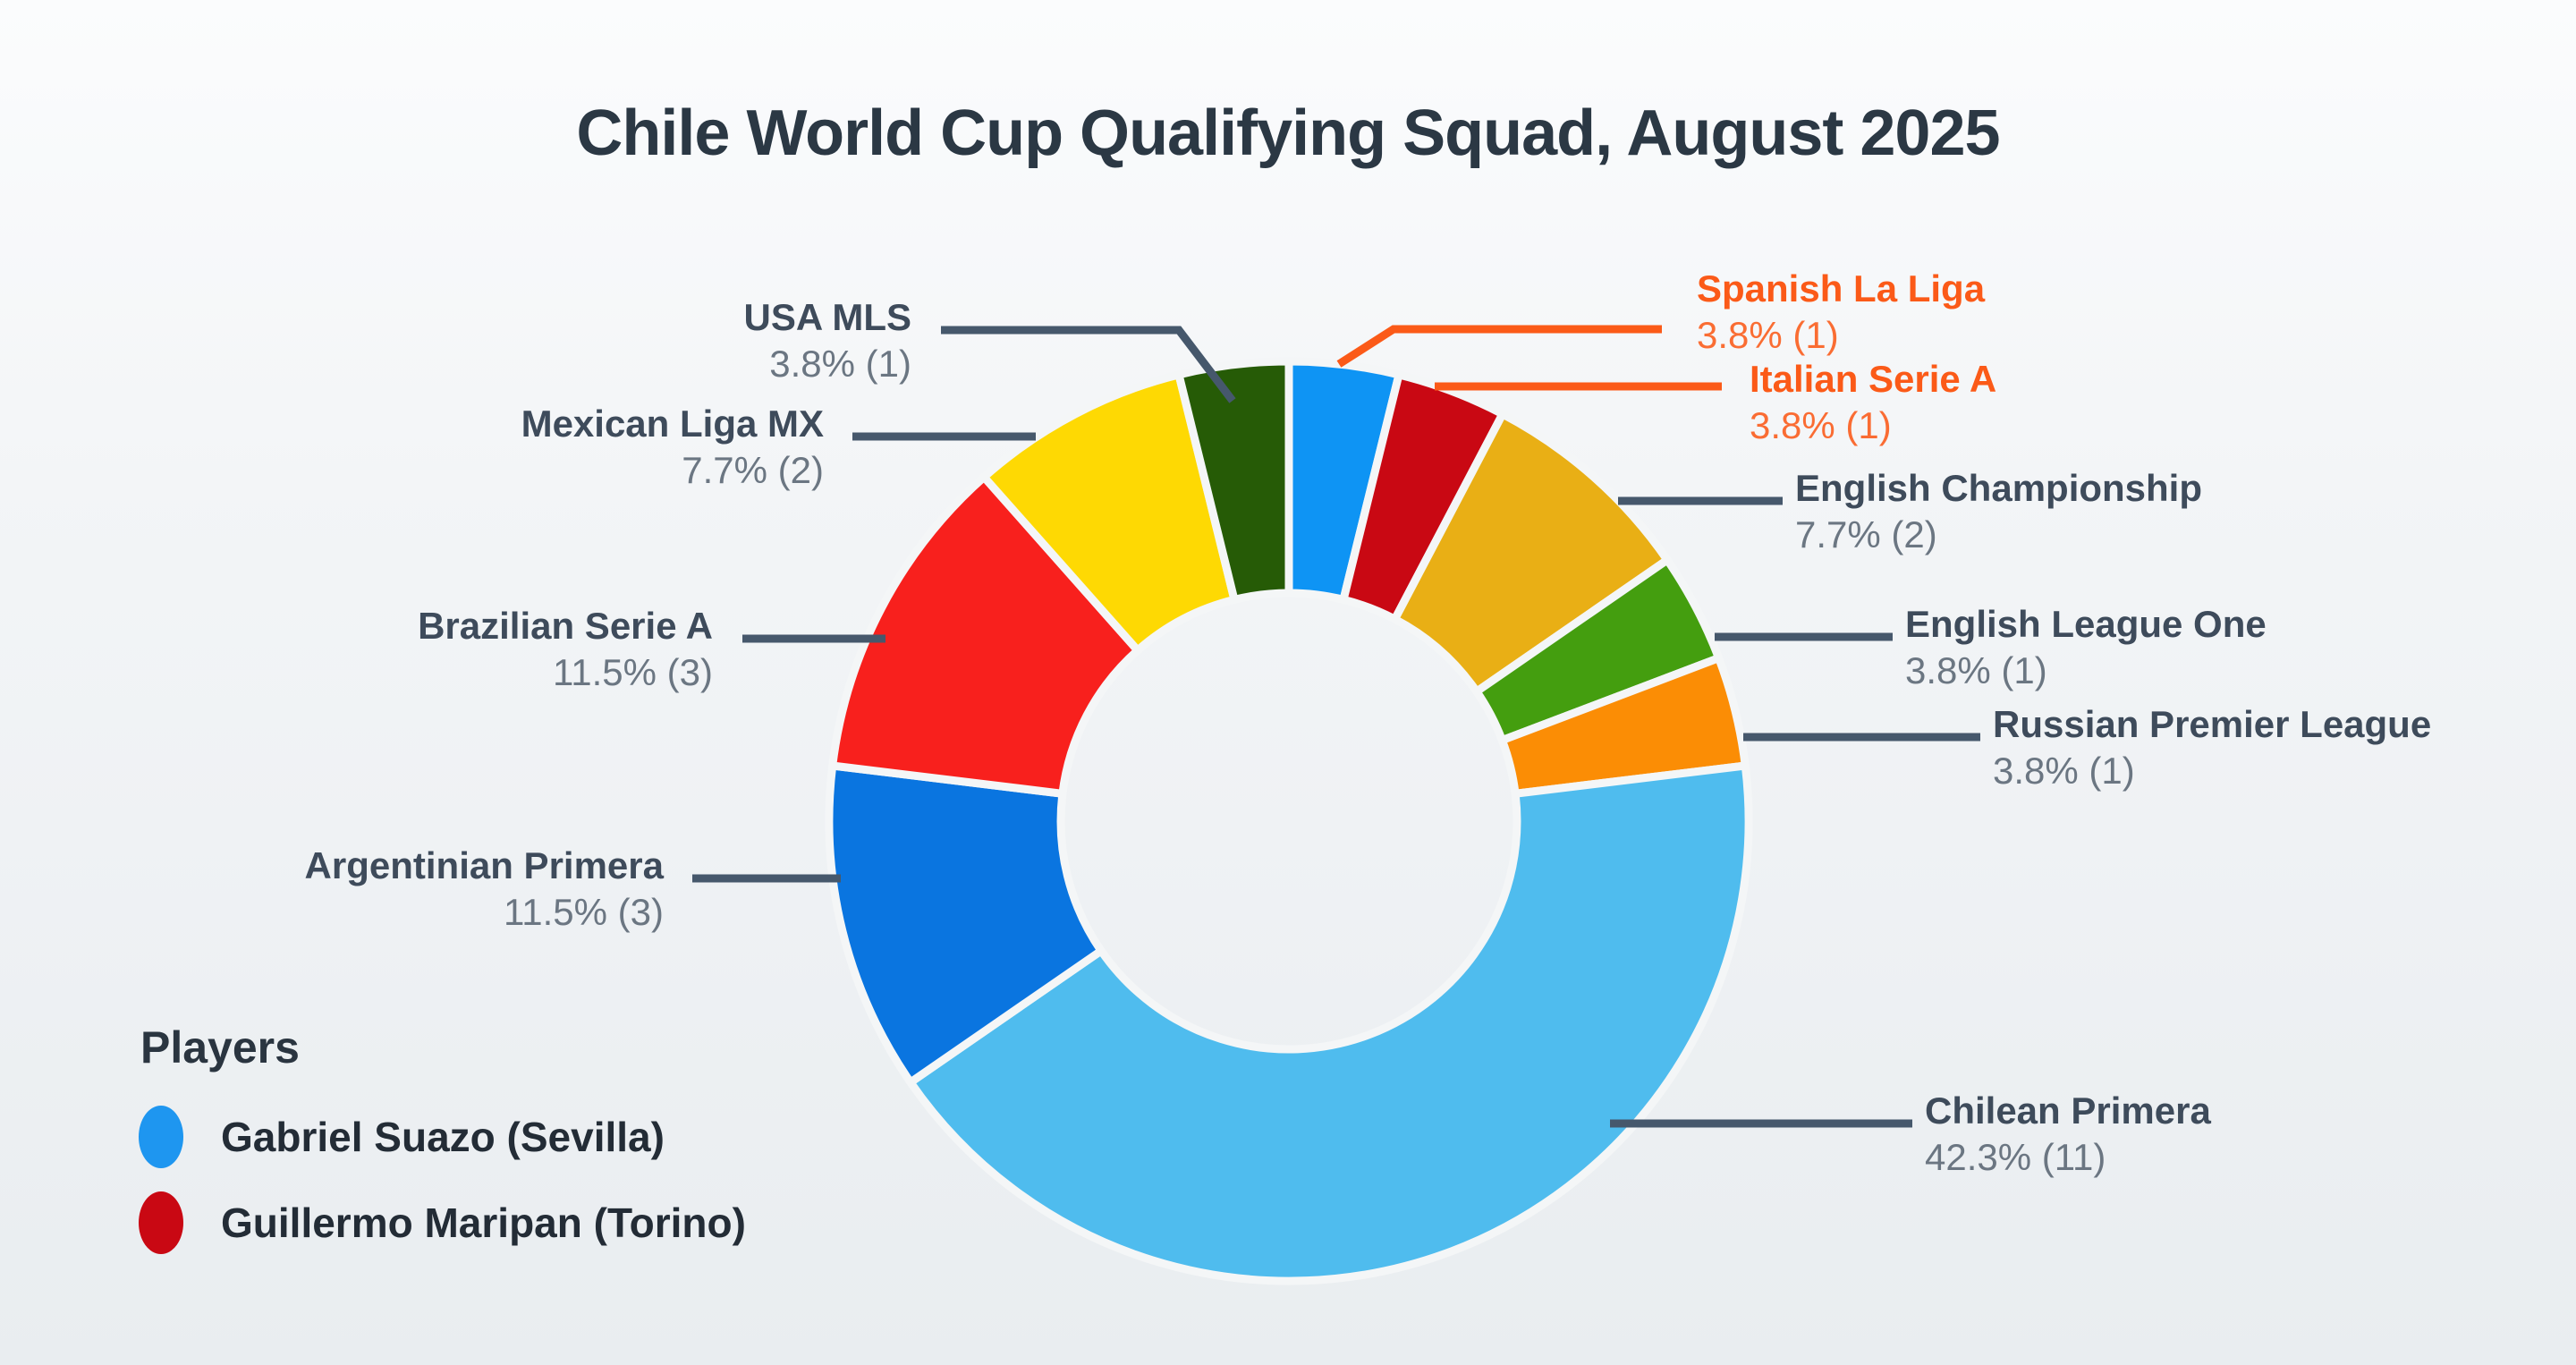 The width and height of the screenshot is (2576, 1365). What do you see at coordinates (483, 1223) in the screenshot?
I see `legend-item-label: Guillermo Maripan (Torino)` at bounding box center [483, 1223].